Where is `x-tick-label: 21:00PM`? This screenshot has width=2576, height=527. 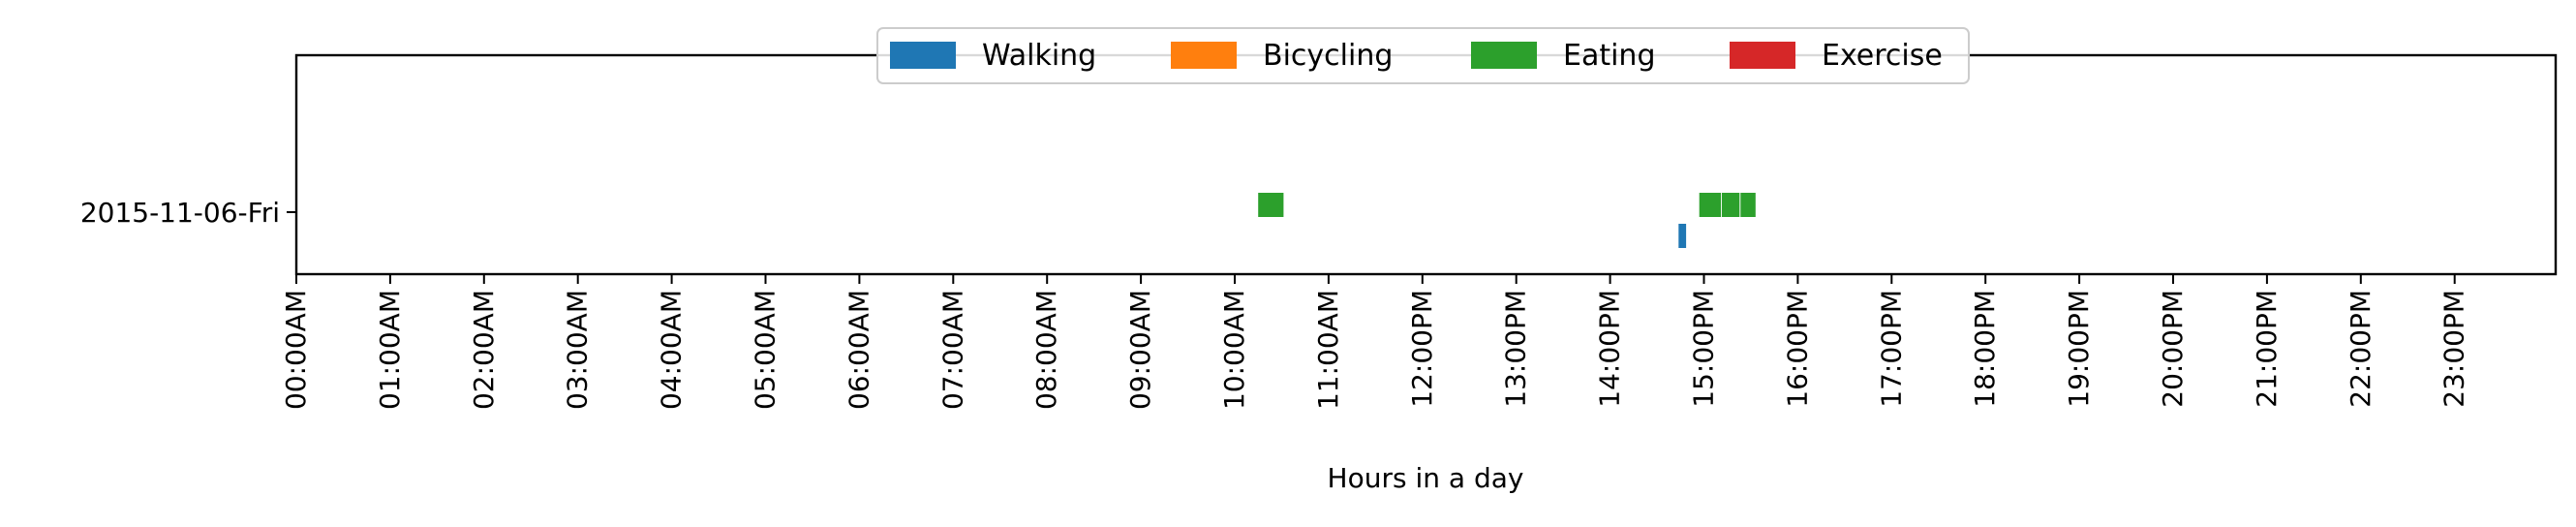 x-tick-label: 21:00PM is located at coordinates (2267, 349).